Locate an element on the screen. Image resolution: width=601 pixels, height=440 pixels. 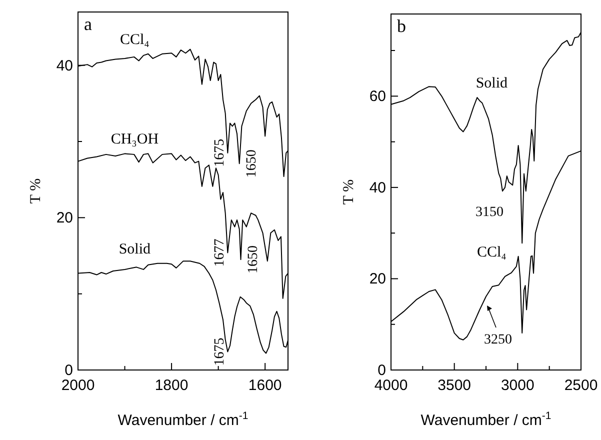
series-label: CH₃OH is located at coordinates (134, 140).